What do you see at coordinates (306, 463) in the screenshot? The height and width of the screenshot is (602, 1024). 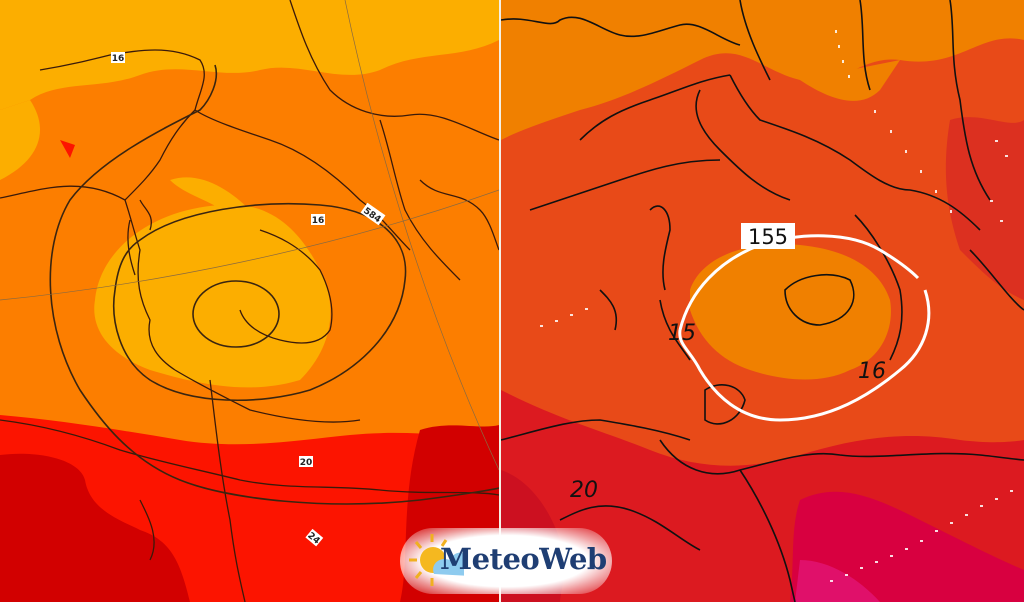 I see `map-label: 20` at bounding box center [306, 463].